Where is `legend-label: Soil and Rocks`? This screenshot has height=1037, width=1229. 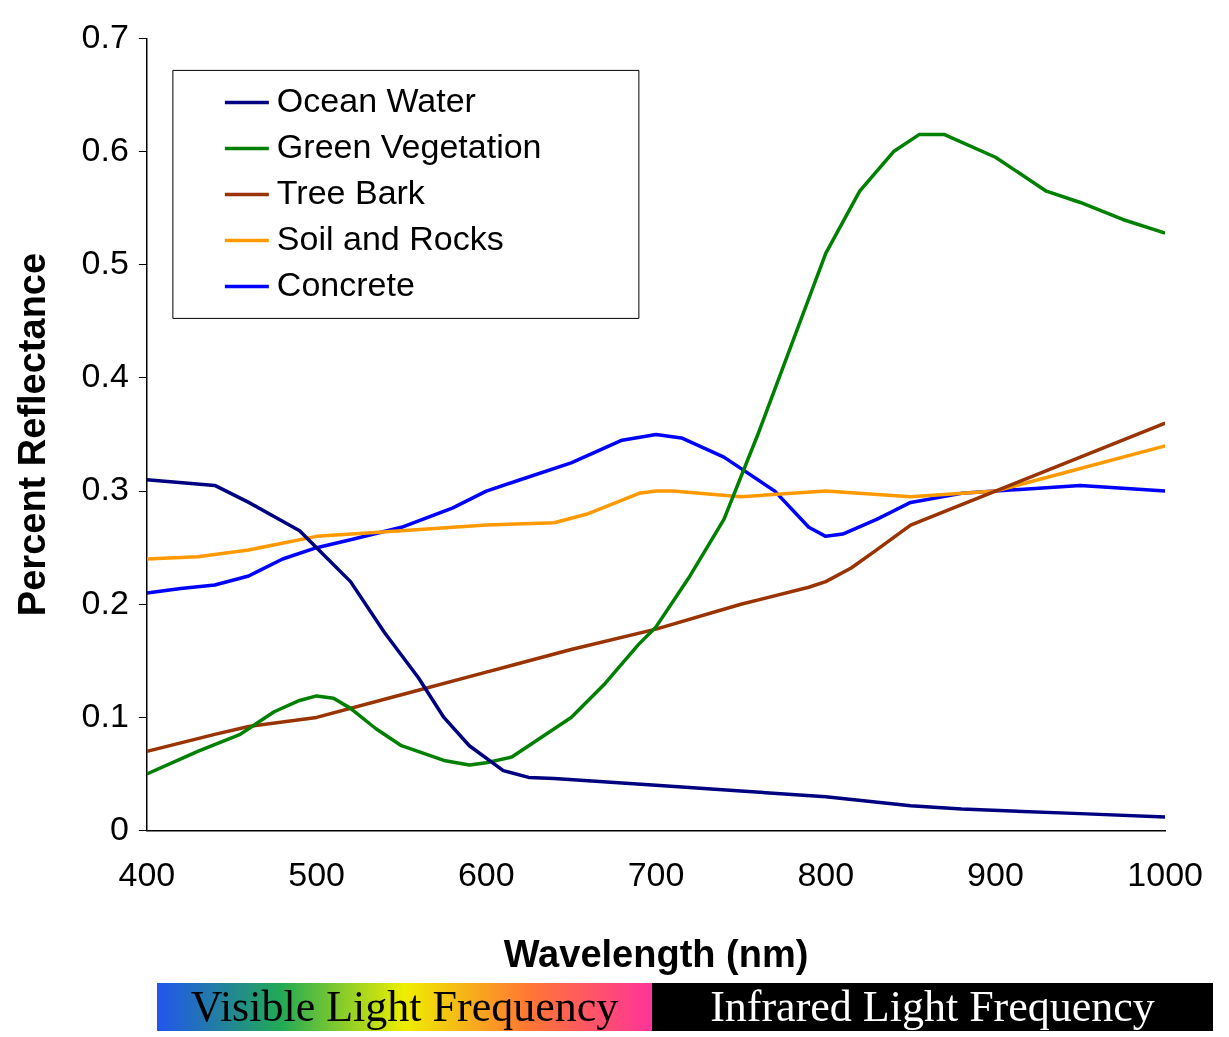 legend-label: Soil and Rocks is located at coordinates (390, 237).